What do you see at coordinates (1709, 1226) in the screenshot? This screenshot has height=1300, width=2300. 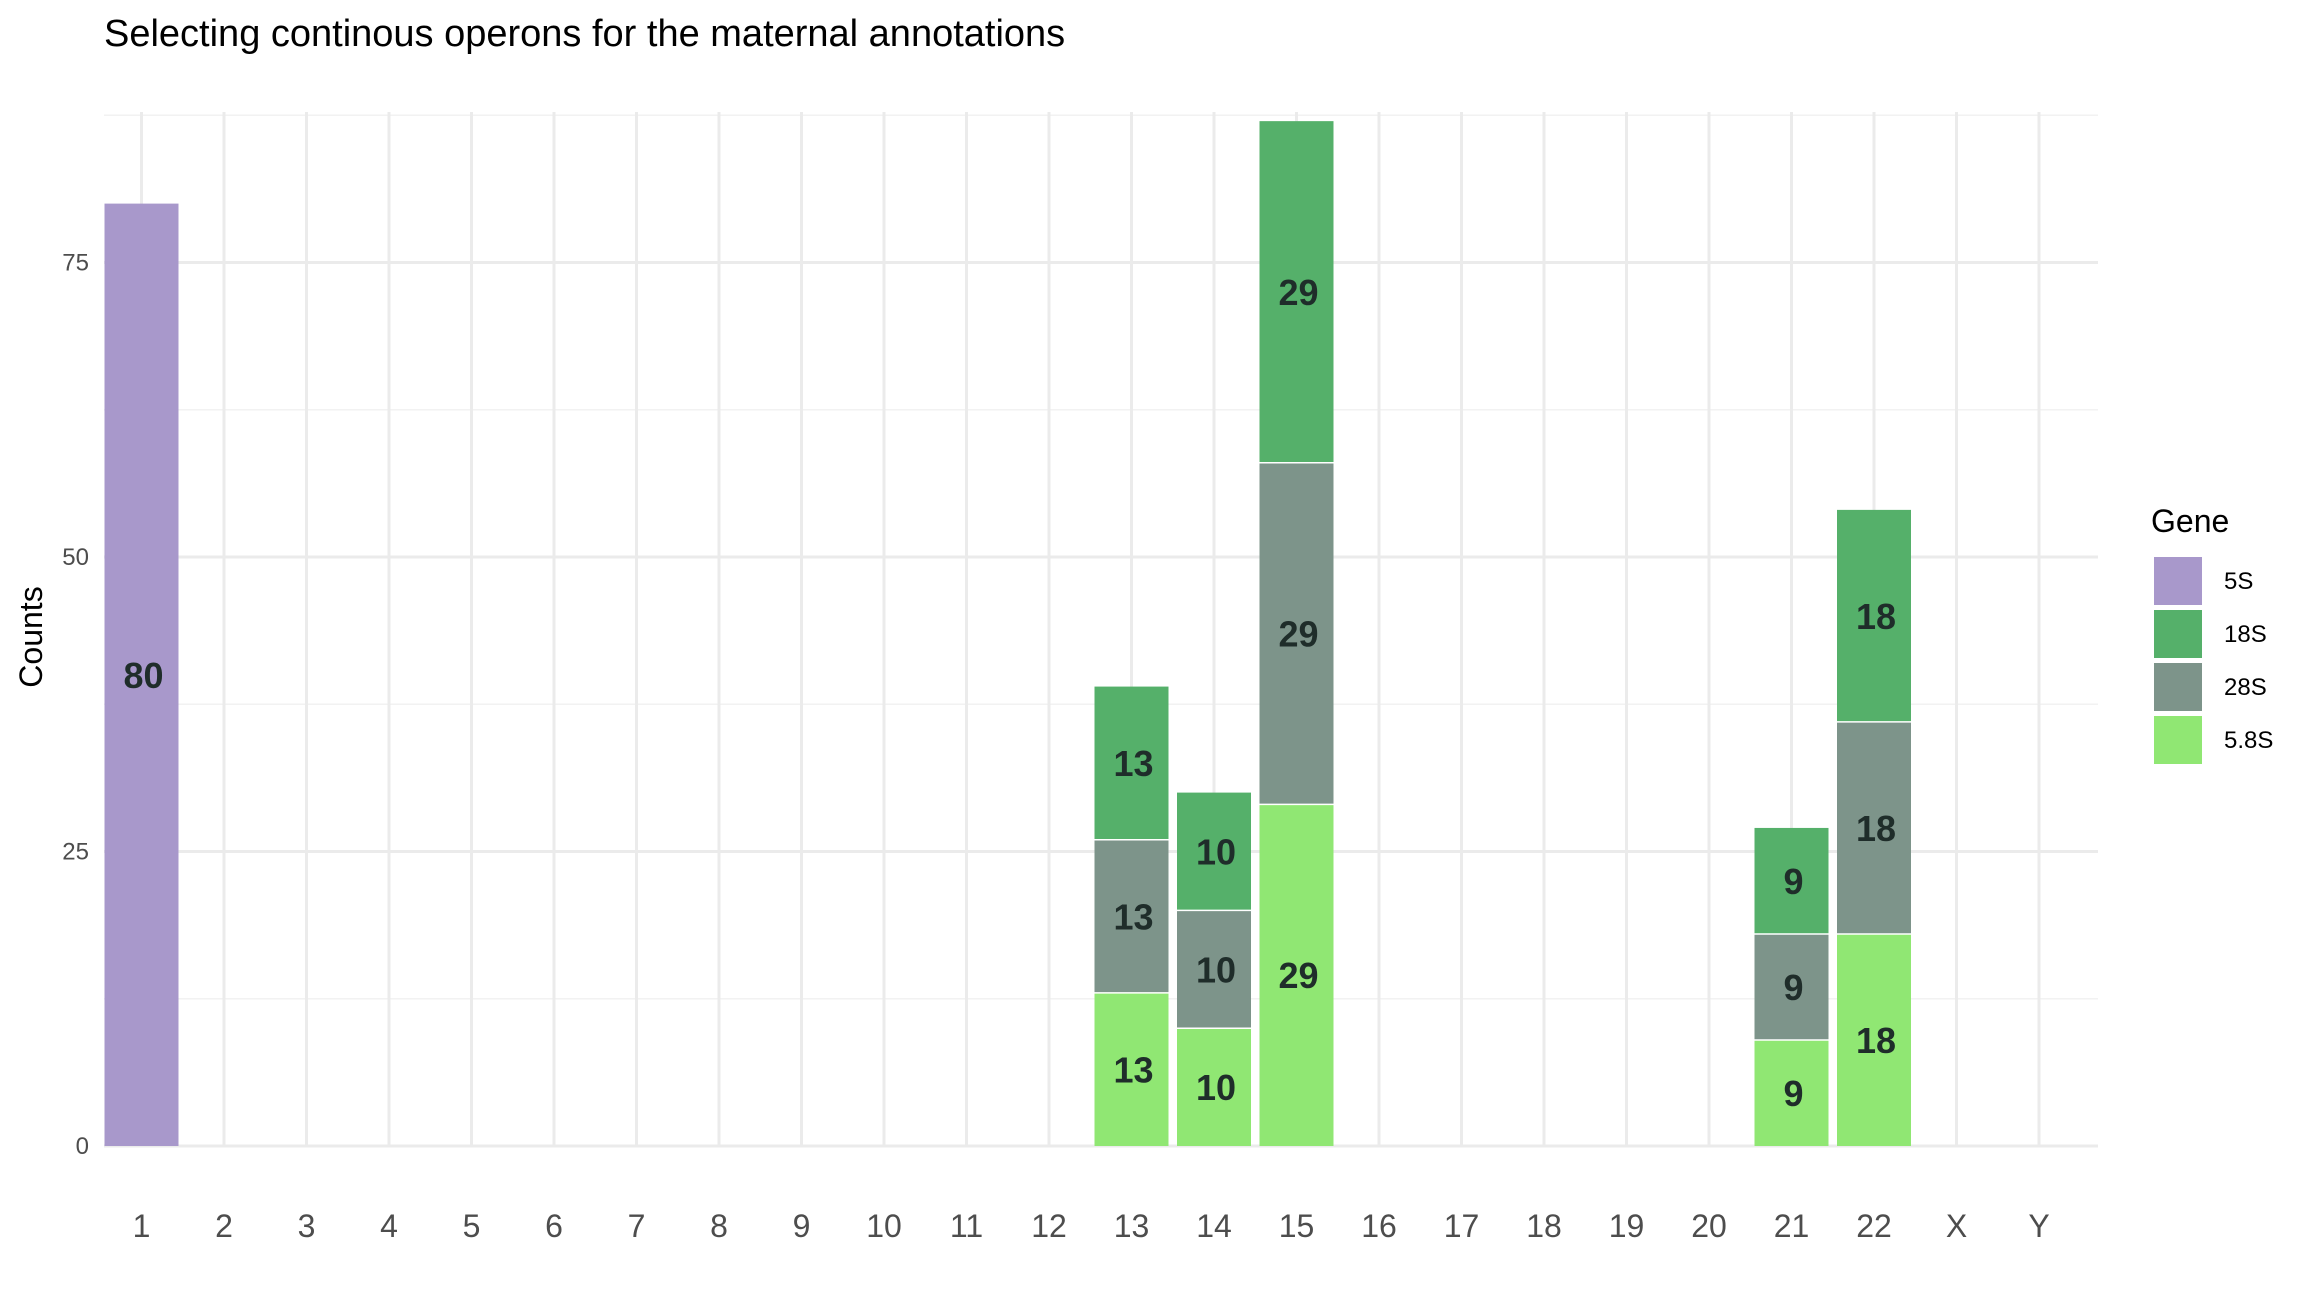 I see `x-tick-label: 20` at bounding box center [1709, 1226].